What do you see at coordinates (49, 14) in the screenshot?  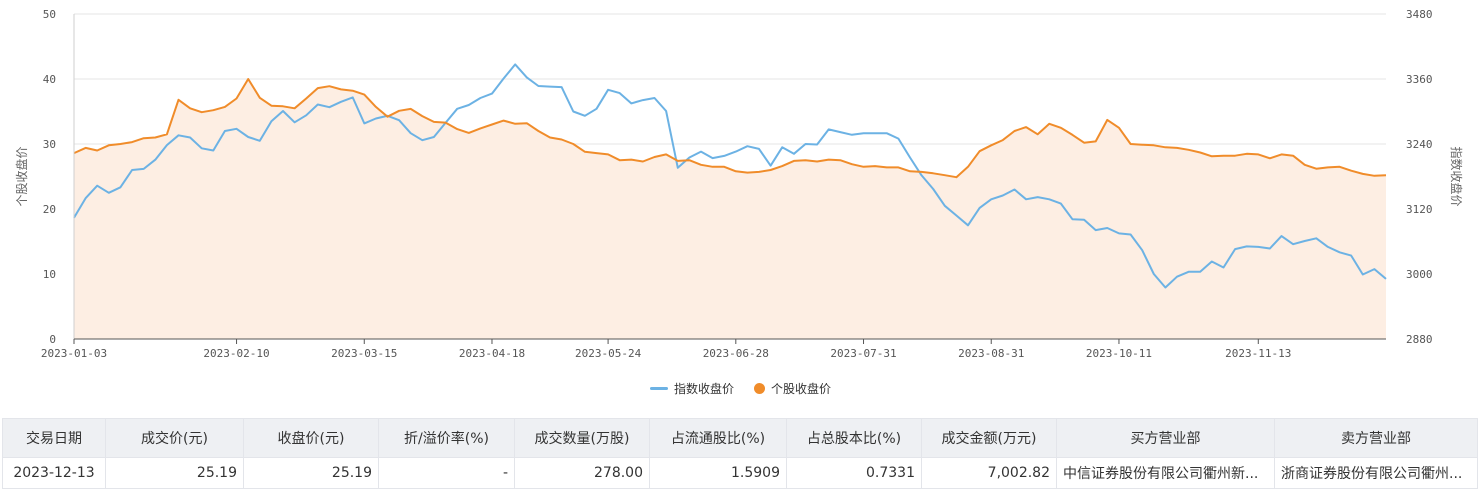 I see `y-left-tick-label: 50` at bounding box center [49, 14].